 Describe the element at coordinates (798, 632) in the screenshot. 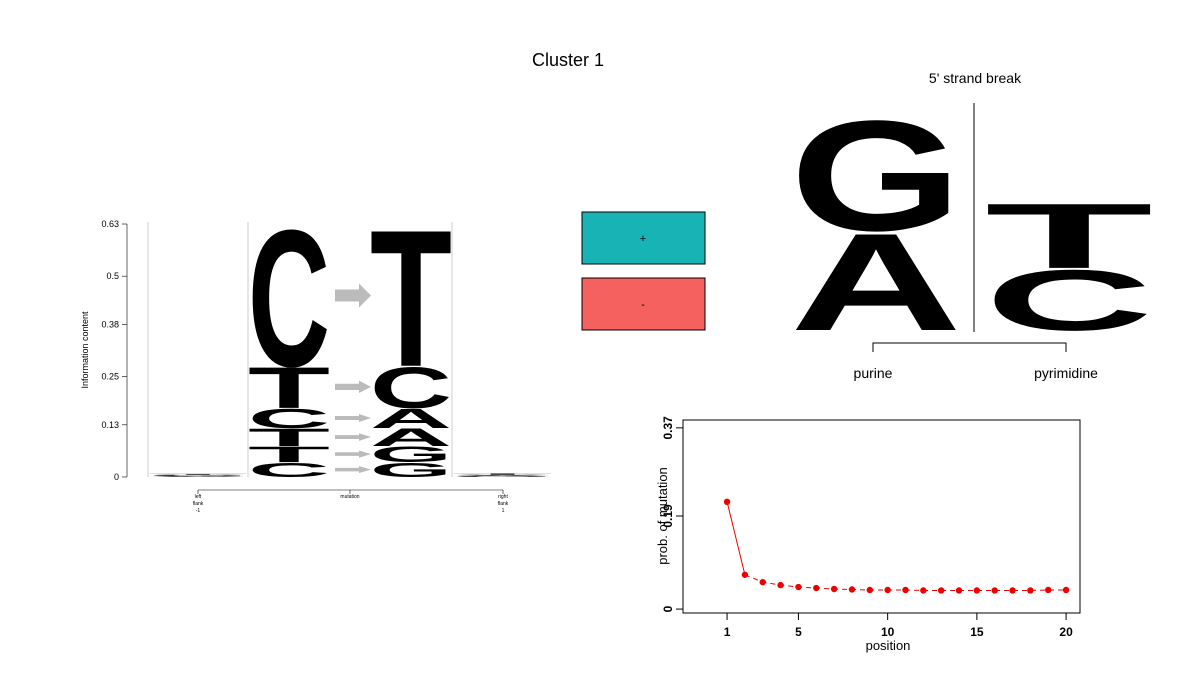

I see `x-tick-label: 5` at that location.